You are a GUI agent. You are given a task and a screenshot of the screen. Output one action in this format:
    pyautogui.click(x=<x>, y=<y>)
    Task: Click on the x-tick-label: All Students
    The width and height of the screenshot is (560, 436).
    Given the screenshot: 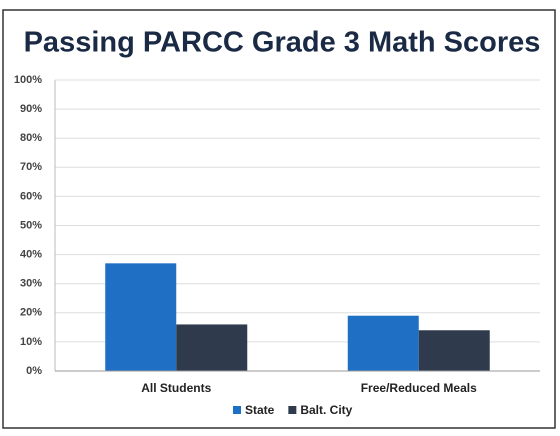 What is the action you would take?
    pyautogui.click(x=176, y=388)
    